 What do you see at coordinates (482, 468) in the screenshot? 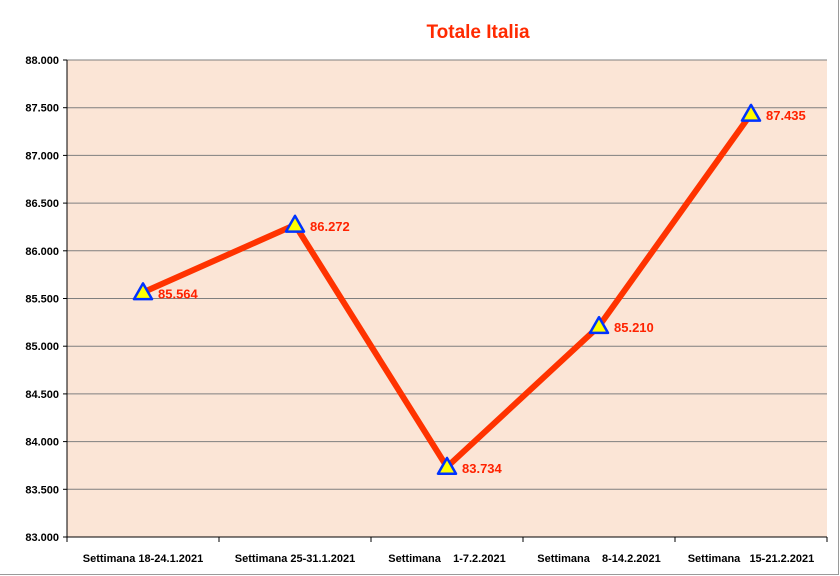
I see `data-label: 83.734` at bounding box center [482, 468].